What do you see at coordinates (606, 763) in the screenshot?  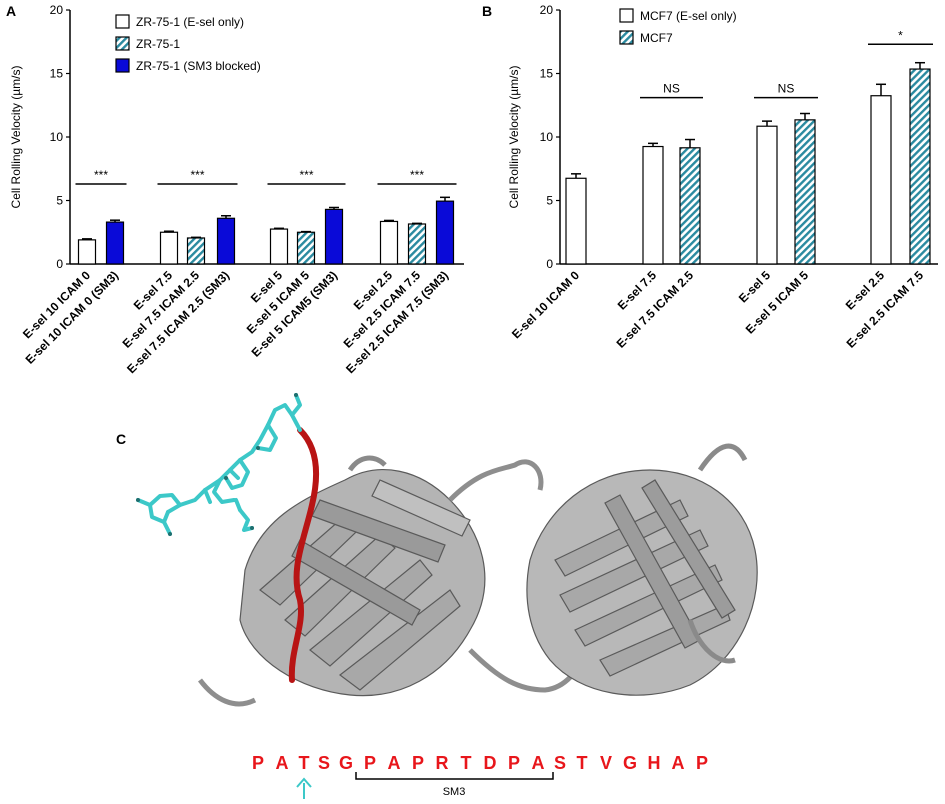 I see `sequence-residue: V` at bounding box center [606, 763].